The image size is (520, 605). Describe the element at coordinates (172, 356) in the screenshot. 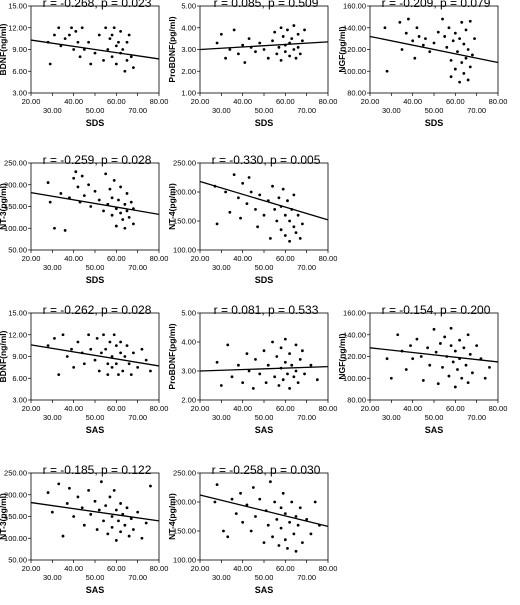

I see `y-axis-label: ProBDNF(pg/ml)` at that location.